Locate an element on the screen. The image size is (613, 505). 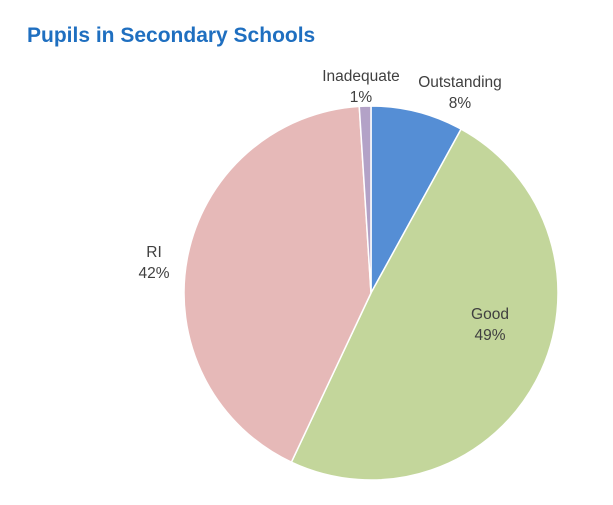
slice-value-outstanding: 8% is located at coordinates (460, 103).